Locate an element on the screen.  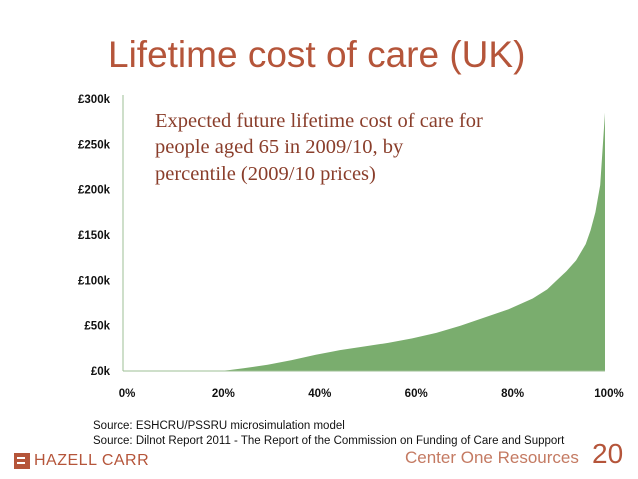
y-tick-label: £250k is located at coordinates (94, 145).